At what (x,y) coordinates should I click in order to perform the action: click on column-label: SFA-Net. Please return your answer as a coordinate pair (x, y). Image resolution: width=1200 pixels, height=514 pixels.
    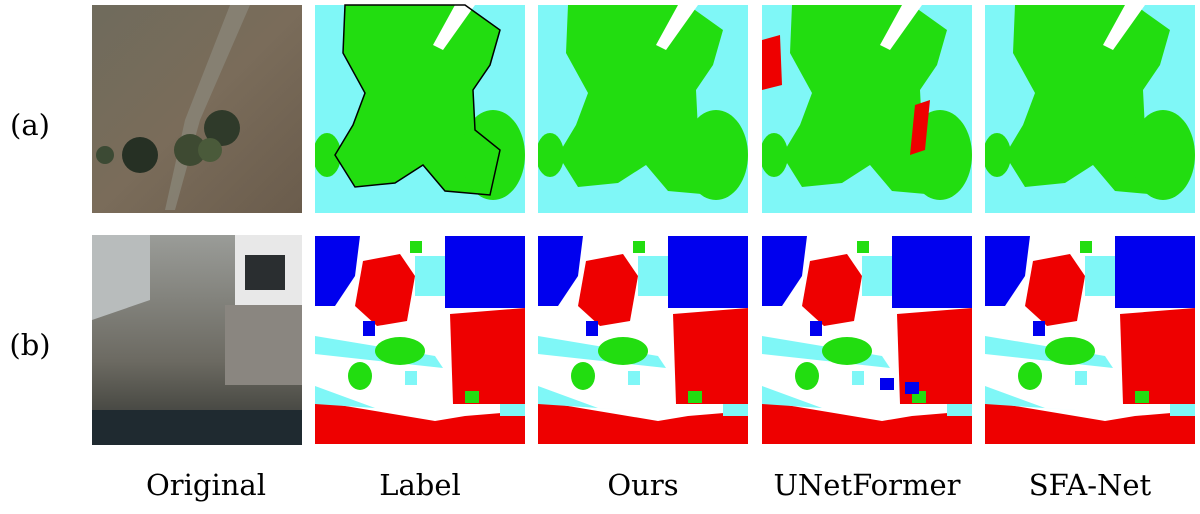
    Looking at the image, I should click on (1090, 485).